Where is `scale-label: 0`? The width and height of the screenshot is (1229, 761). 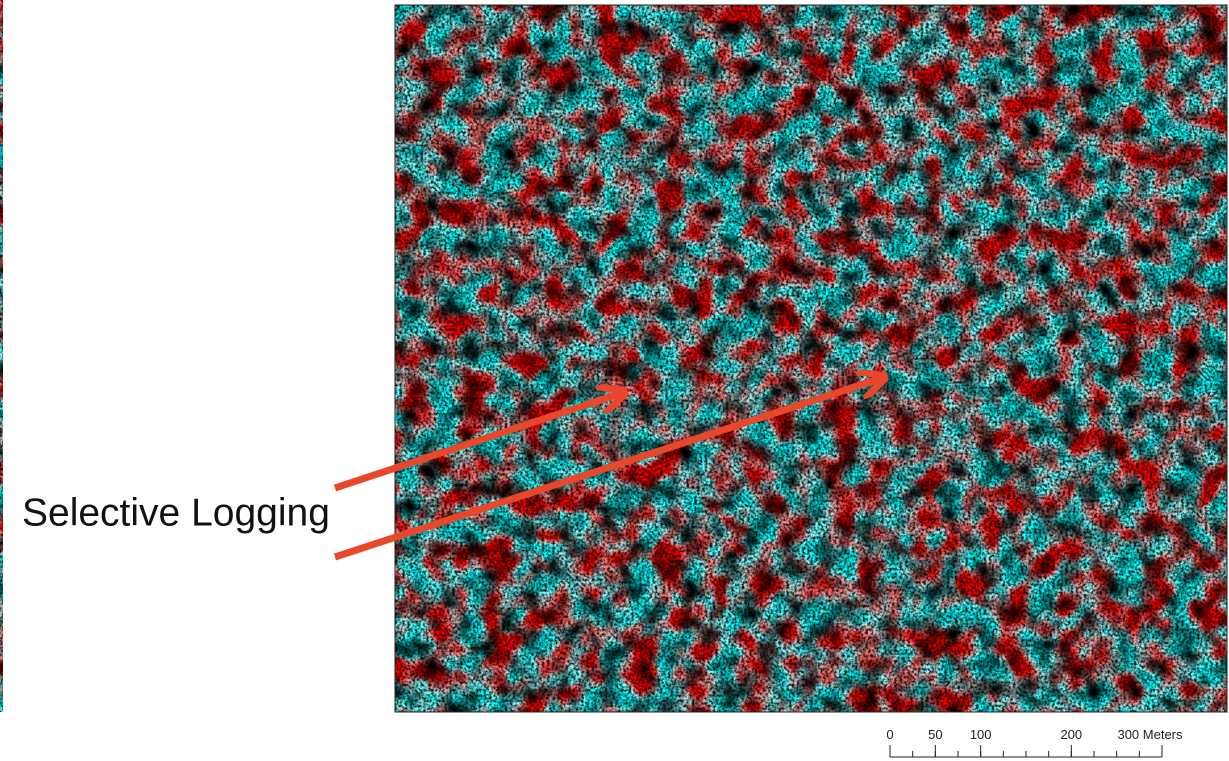 scale-label: 0 is located at coordinates (889, 734).